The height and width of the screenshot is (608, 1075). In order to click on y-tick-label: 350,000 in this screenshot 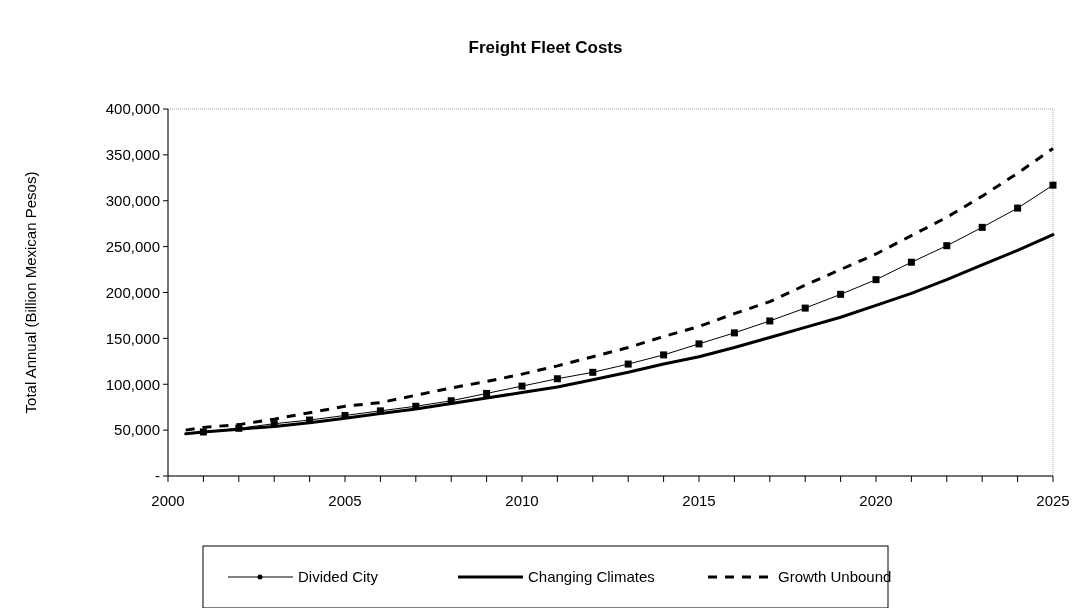, I will do `click(132, 155)`.